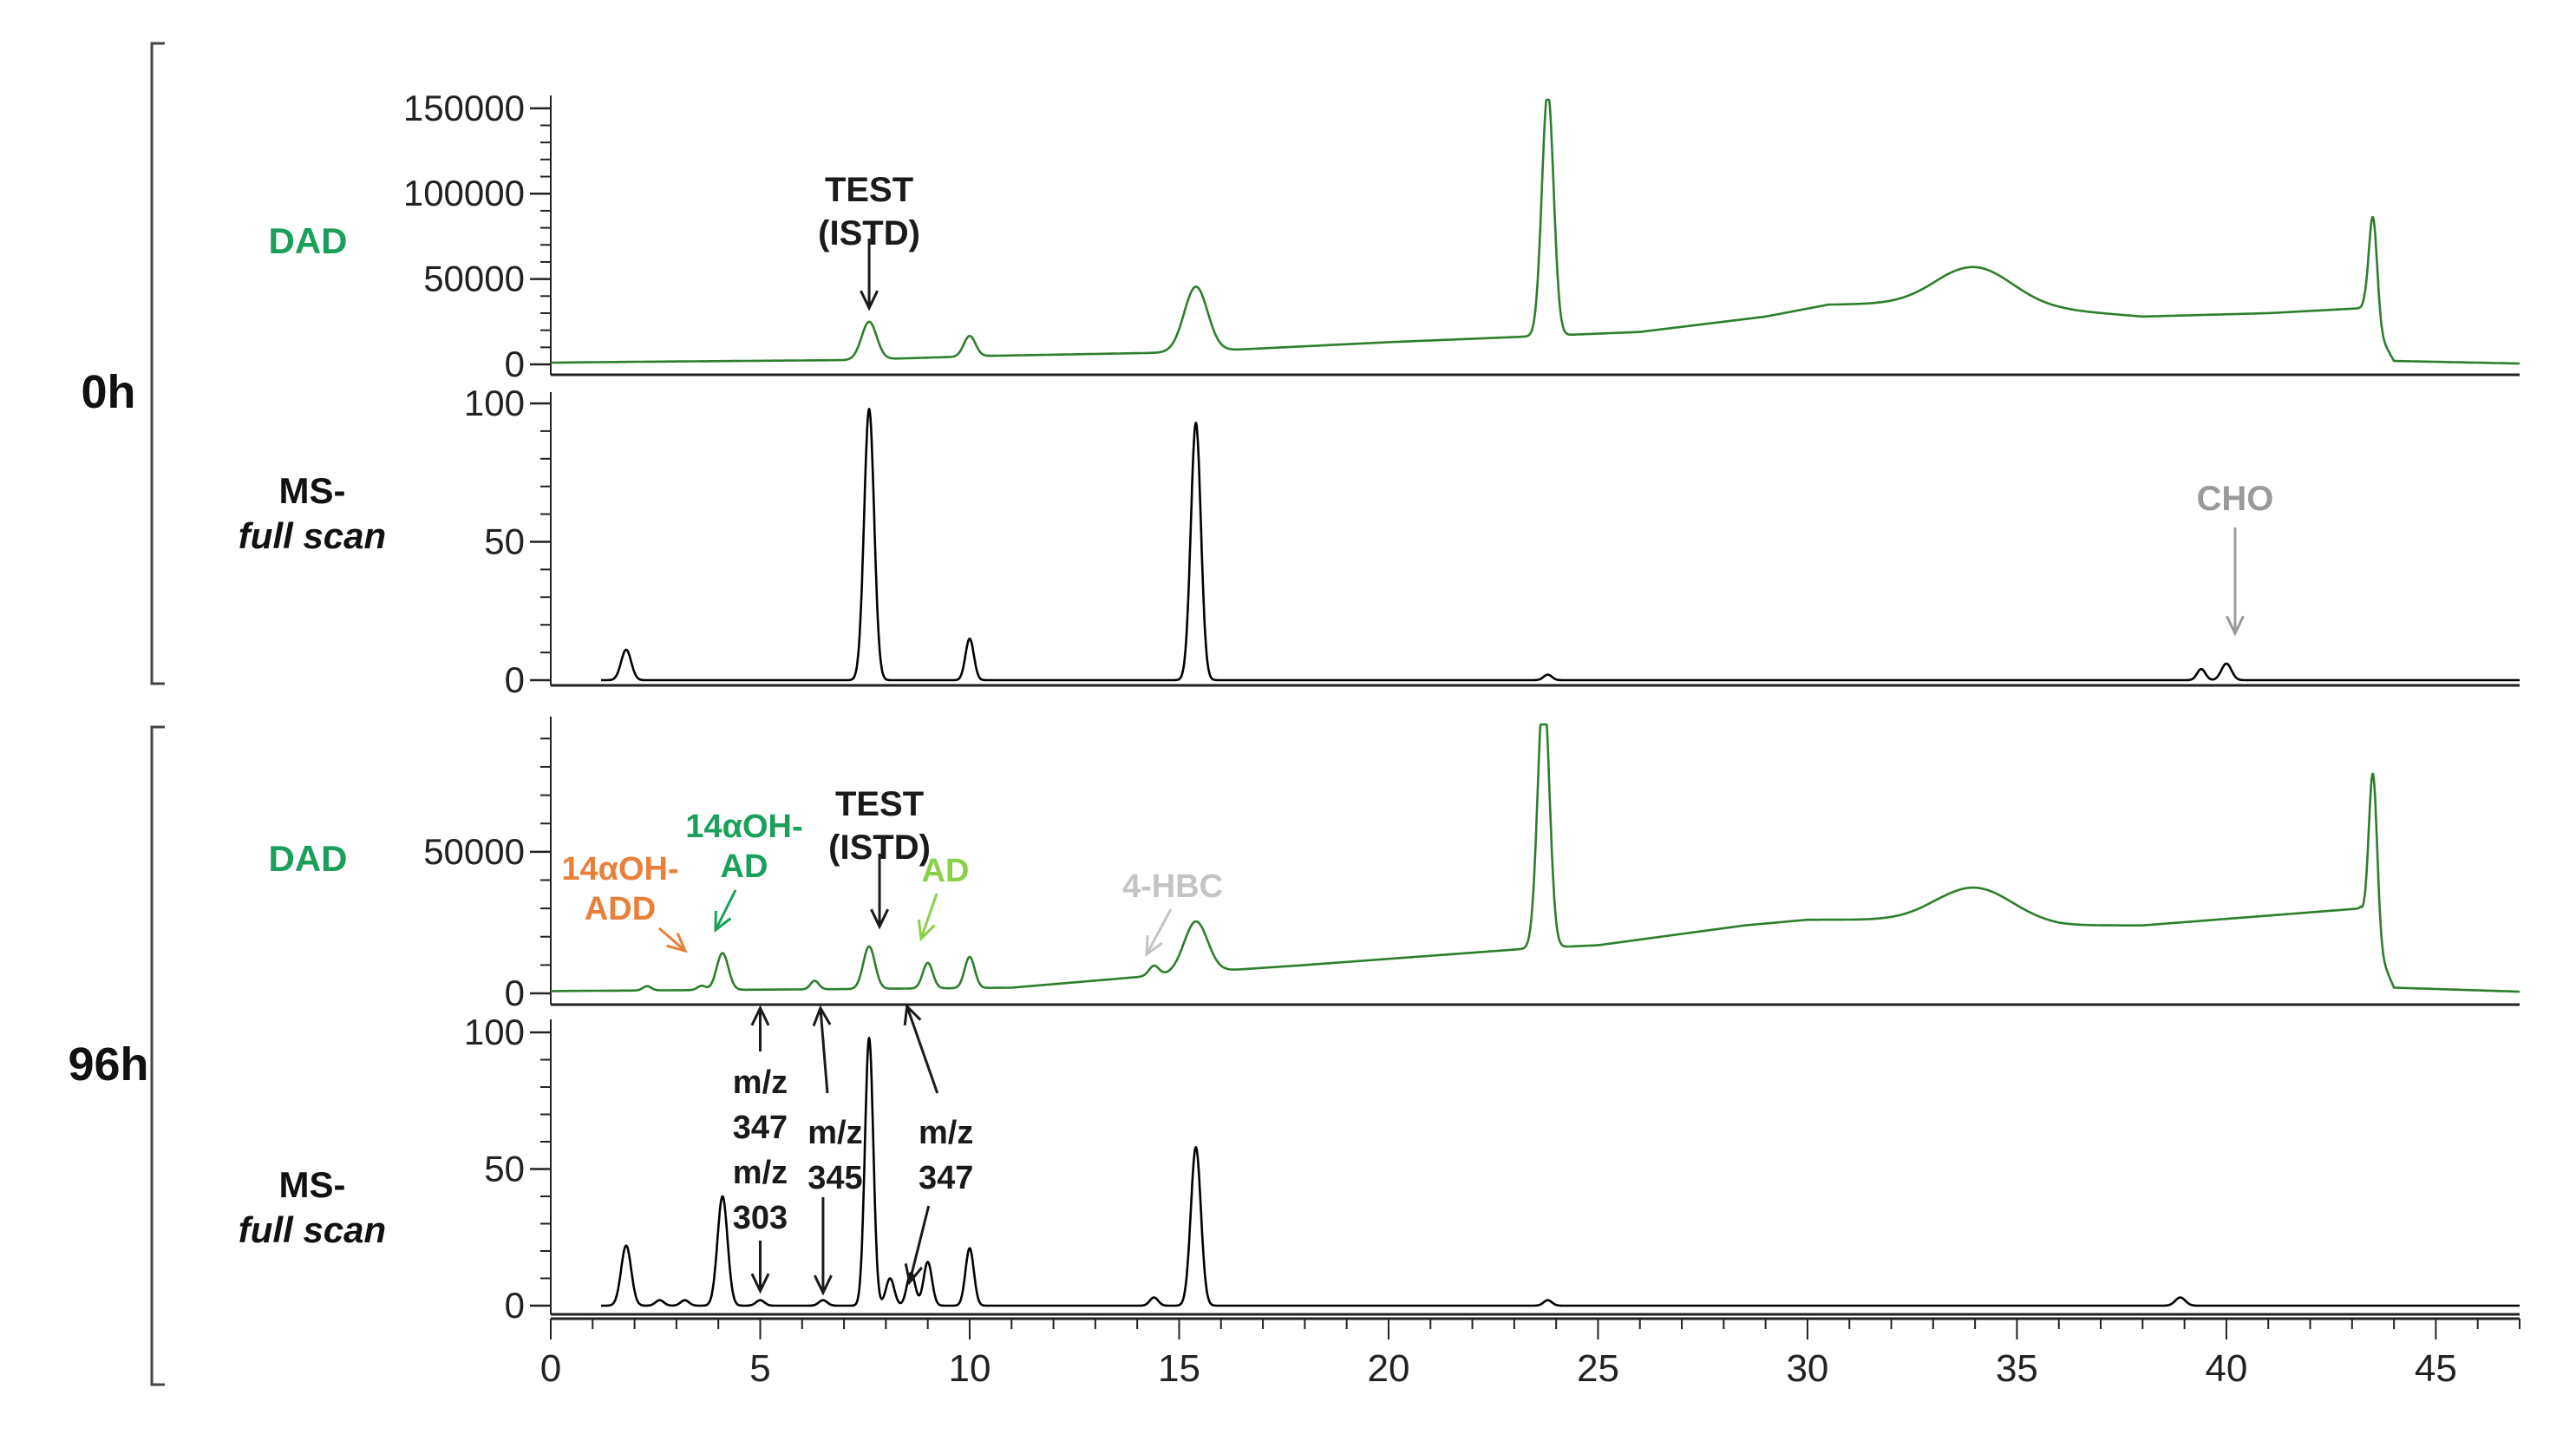 The height and width of the screenshot is (1441, 2576). Describe the element at coordinates (725, 911) in the screenshot. I see `arrow-14aoh-ad` at that location.